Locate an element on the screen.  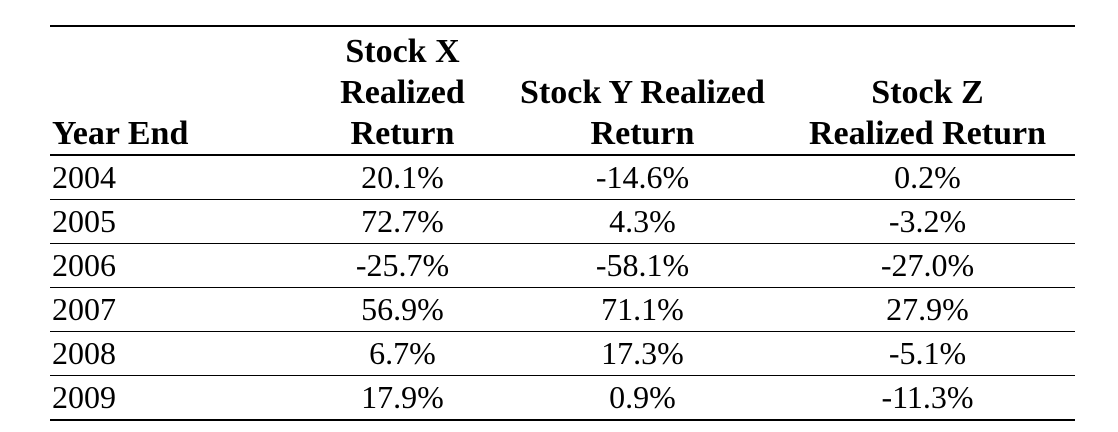
cell: 72.7% is located at coordinates (402, 221).